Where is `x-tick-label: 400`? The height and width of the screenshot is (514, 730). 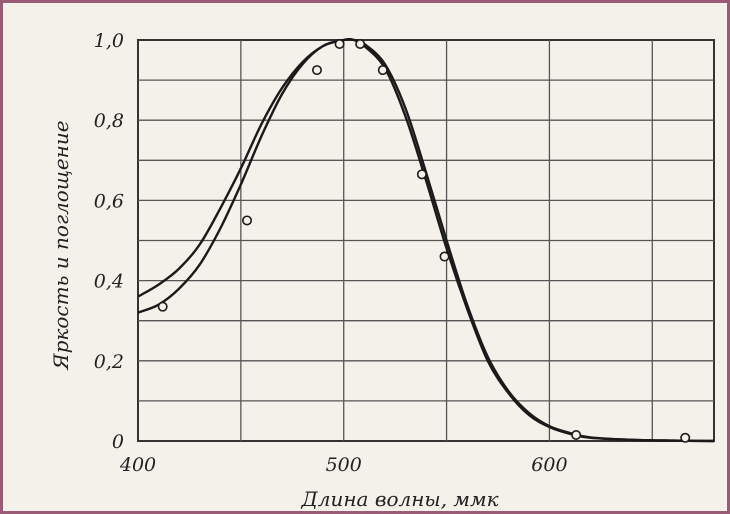
x-tick-label: 400 is located at coordinates (137, 465).